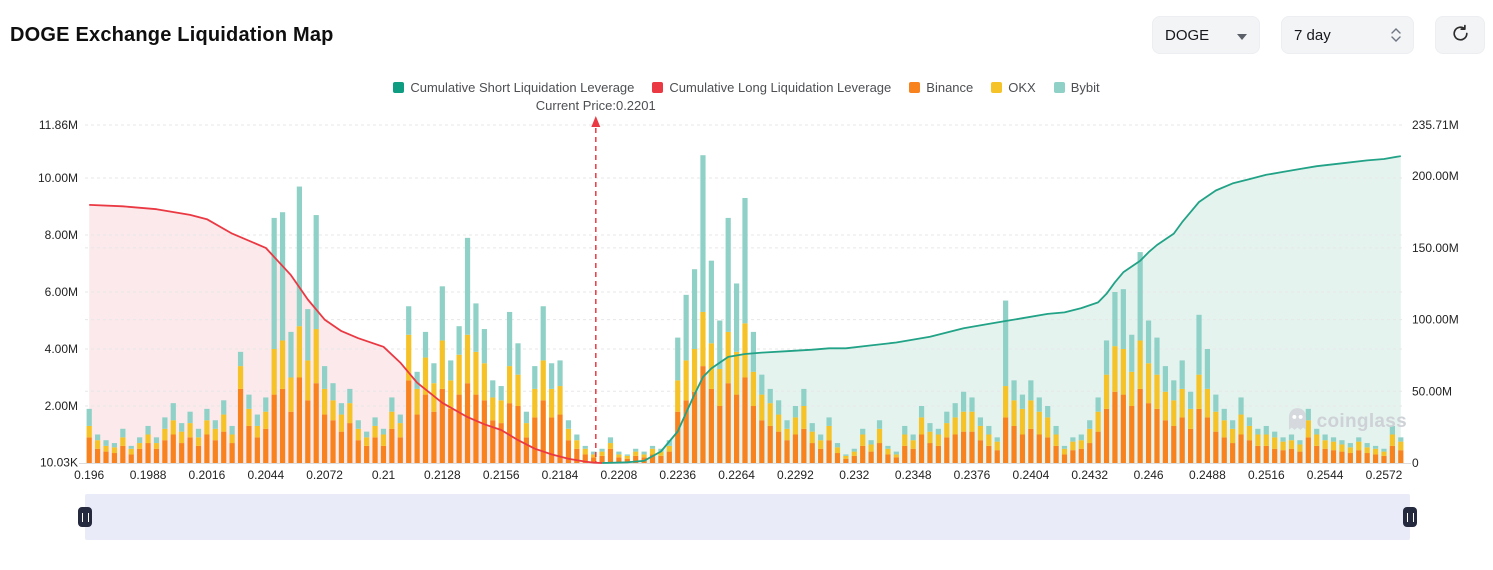 Image resolution: width=1493 pixels, height=570 pixels. What do you see at coordinates (619, 475) in the screenshot?
I see `x-axis-label: 0.2208` at bounding box center [619, 475].